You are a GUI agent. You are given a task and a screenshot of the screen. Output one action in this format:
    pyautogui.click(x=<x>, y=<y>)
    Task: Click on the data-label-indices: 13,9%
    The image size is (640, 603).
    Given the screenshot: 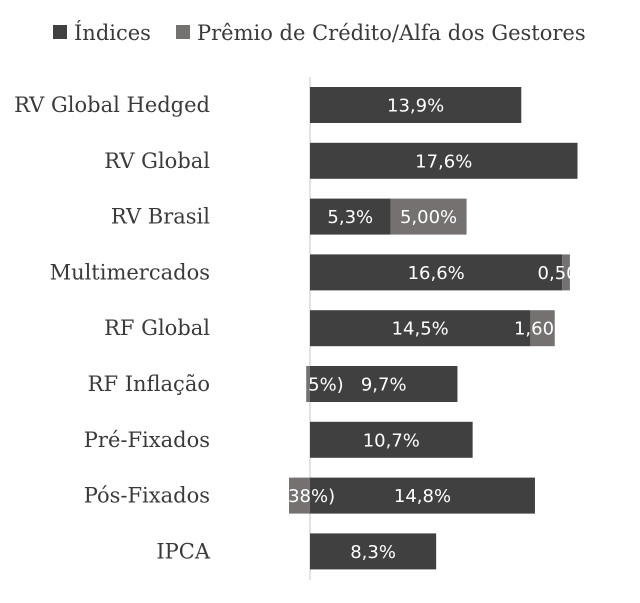 What is the action you would take?
    pyautogui.click(x=415, y=106)
    